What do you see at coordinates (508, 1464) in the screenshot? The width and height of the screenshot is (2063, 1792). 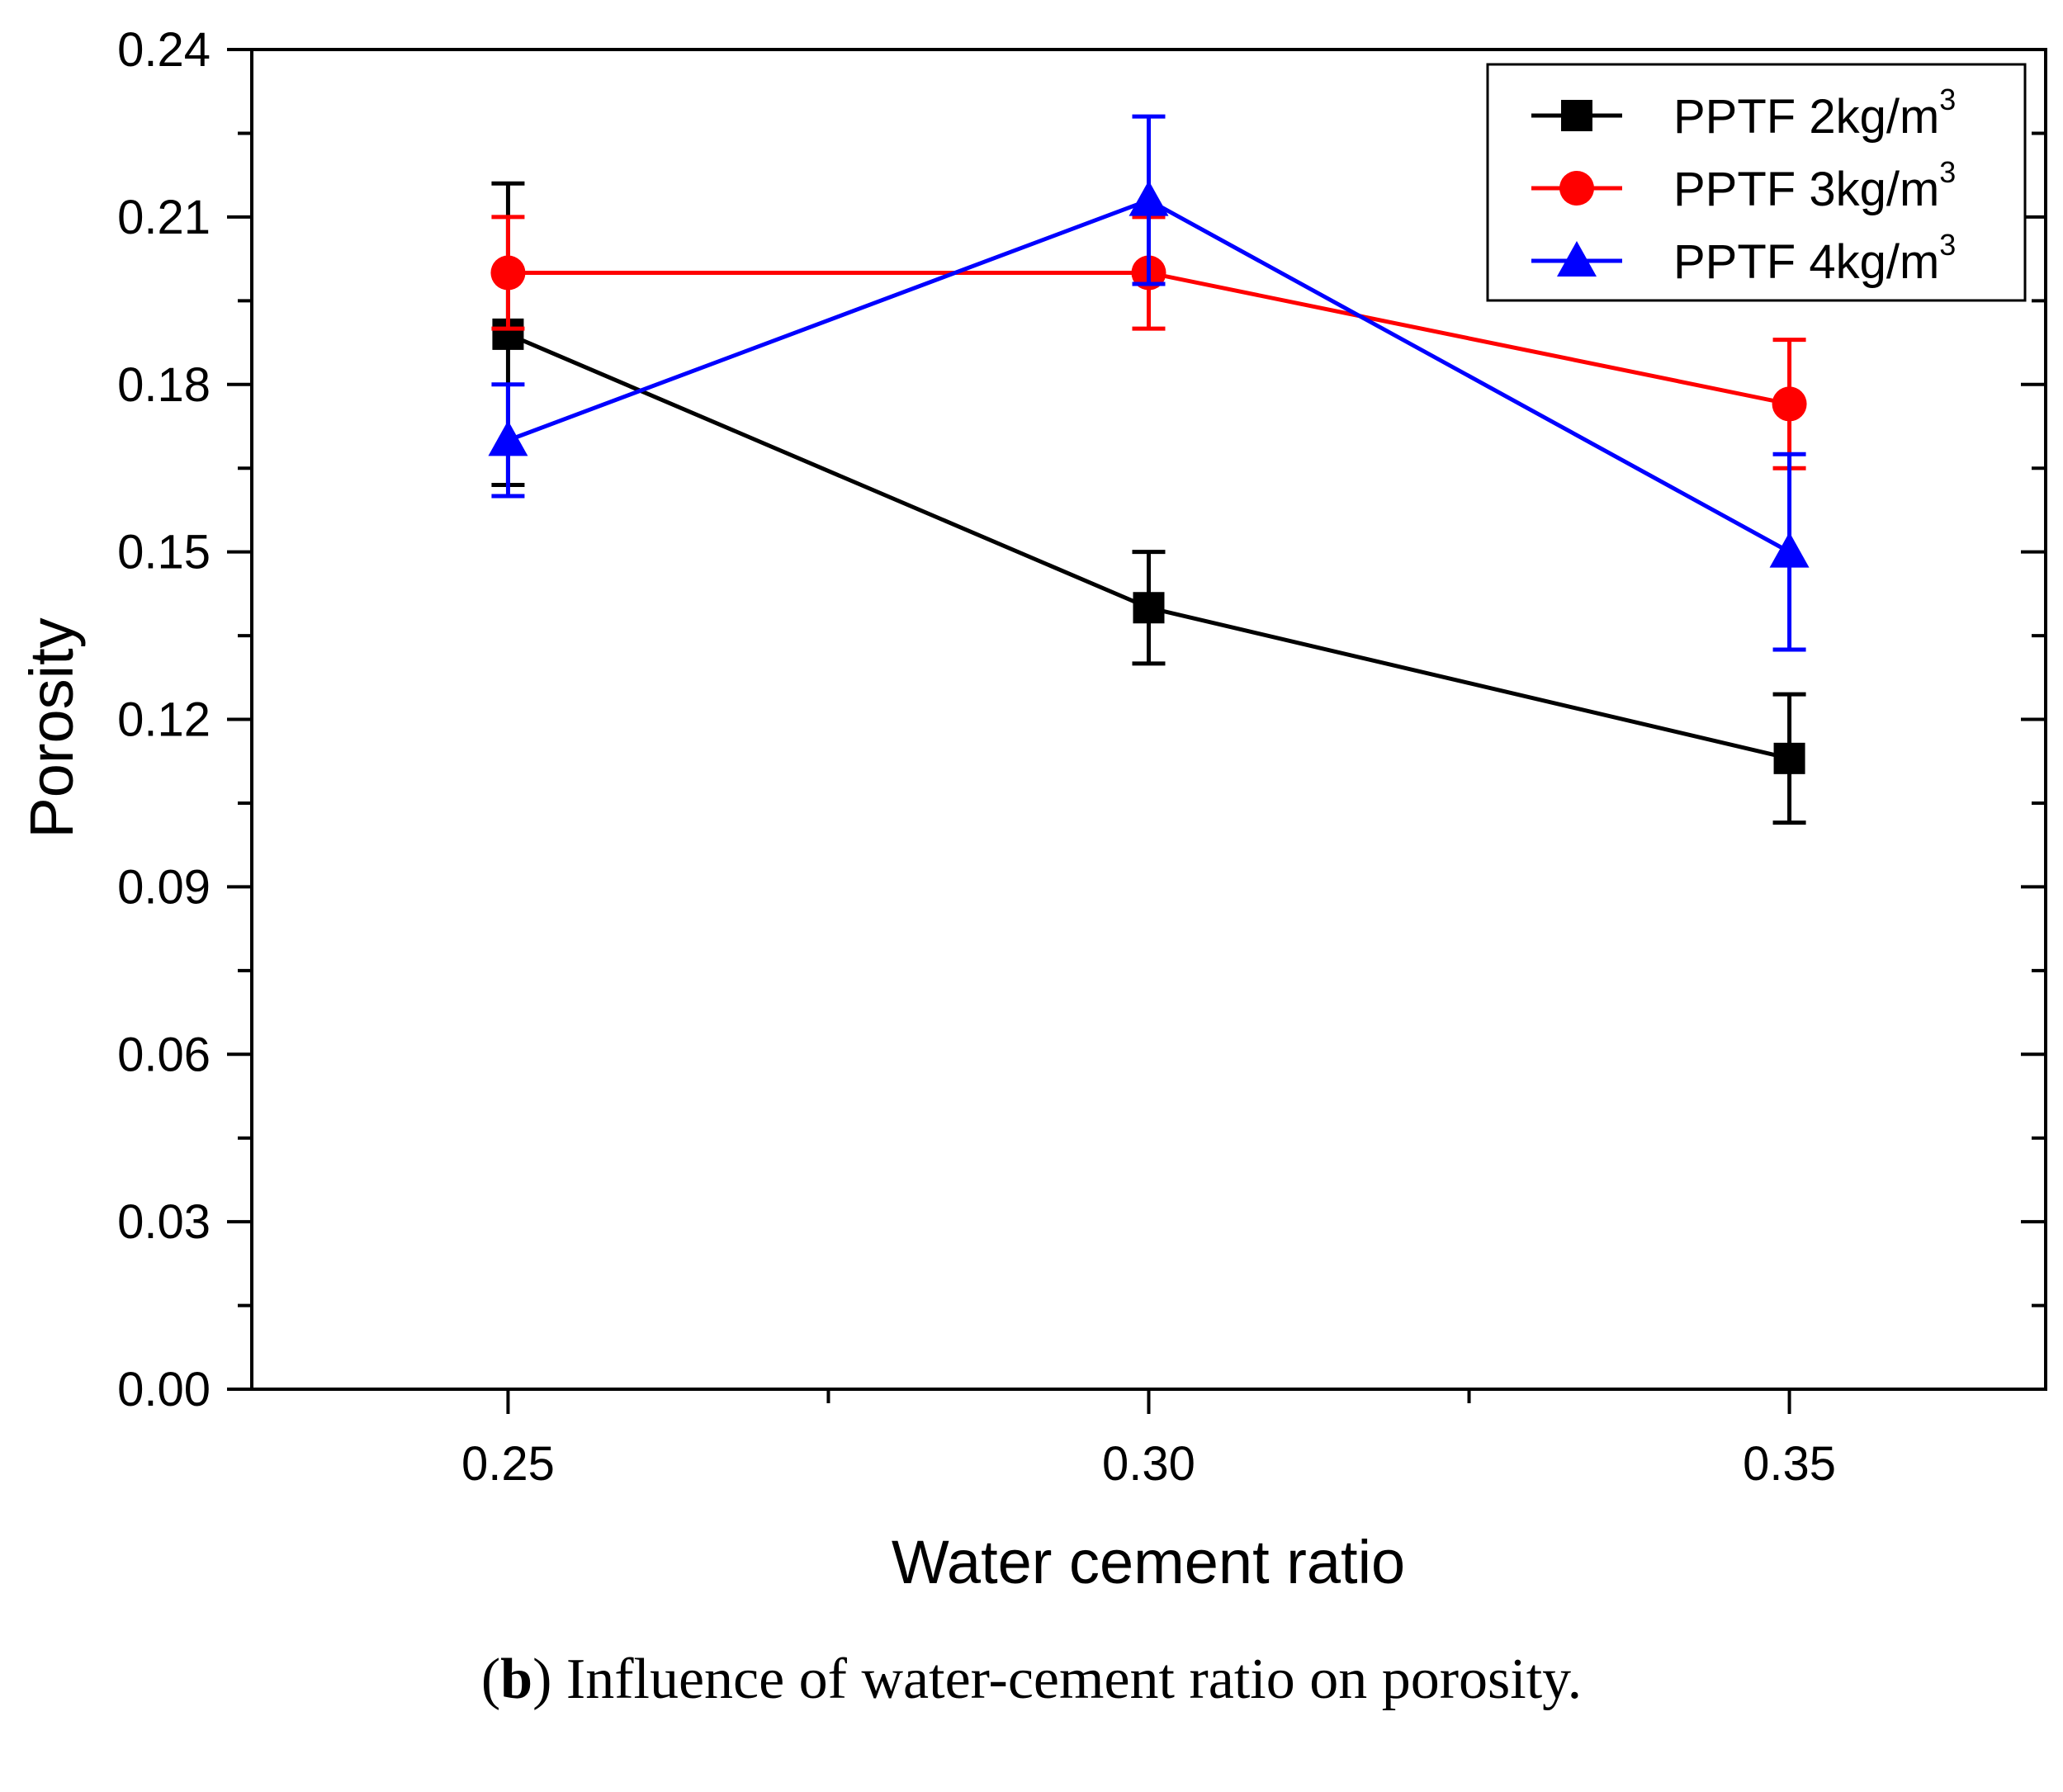 I see `x-tick-label: 0.25` at bounding box center [508, 1464].